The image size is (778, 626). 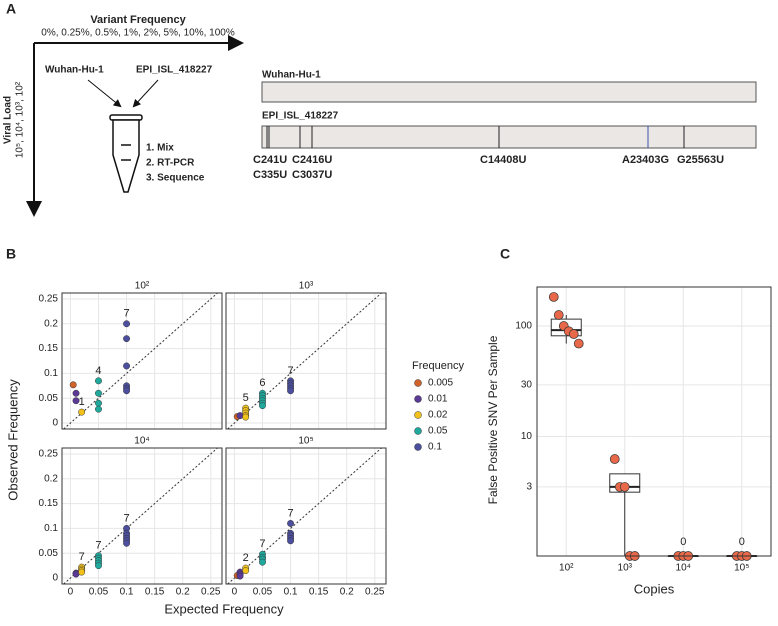 What do you see at coordinates (138, 33) in the screenshot?
I see `axis-values: 0%, 0.25%, 0.5%, 1%, 2%, 5%, 10%, 100%` at bounding box center [138, 33].